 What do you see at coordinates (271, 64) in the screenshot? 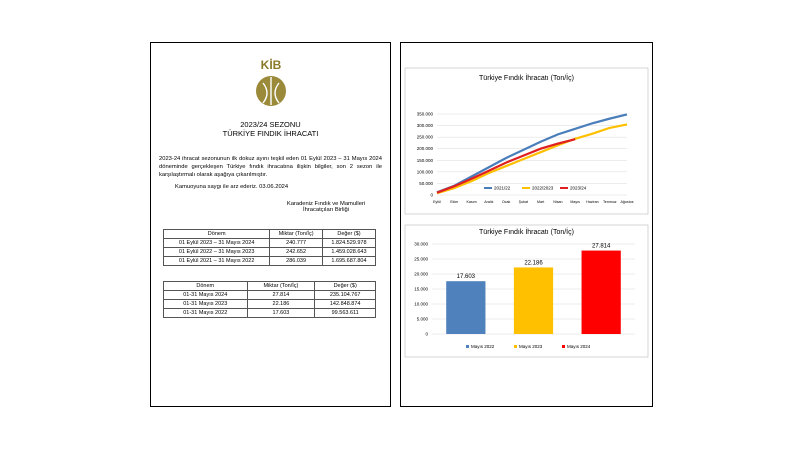
I see `logo-text: KİB` at bounding box center [271, 64].